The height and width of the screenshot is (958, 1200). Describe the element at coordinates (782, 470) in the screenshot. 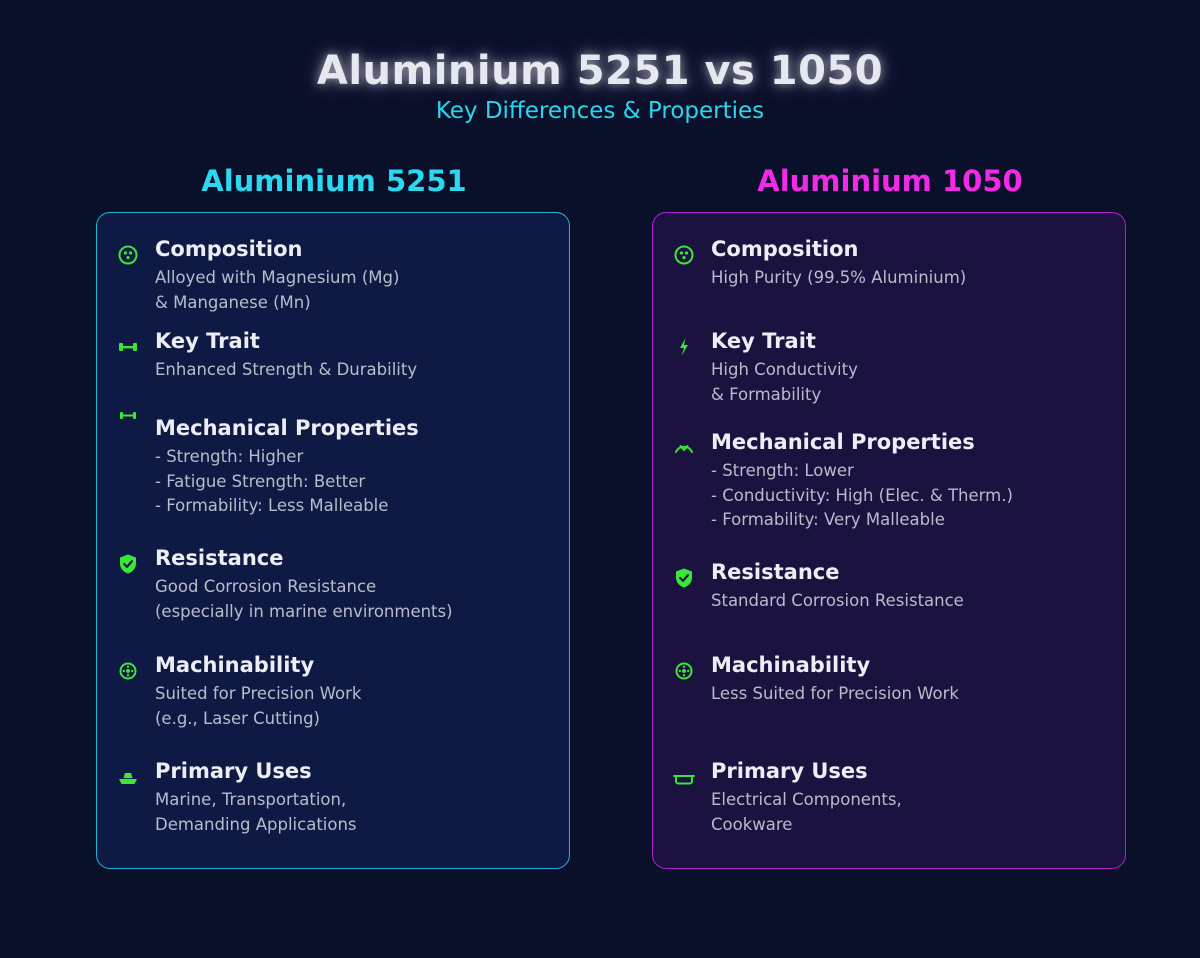

I see `item-text: - Strength: Lower` at that location.